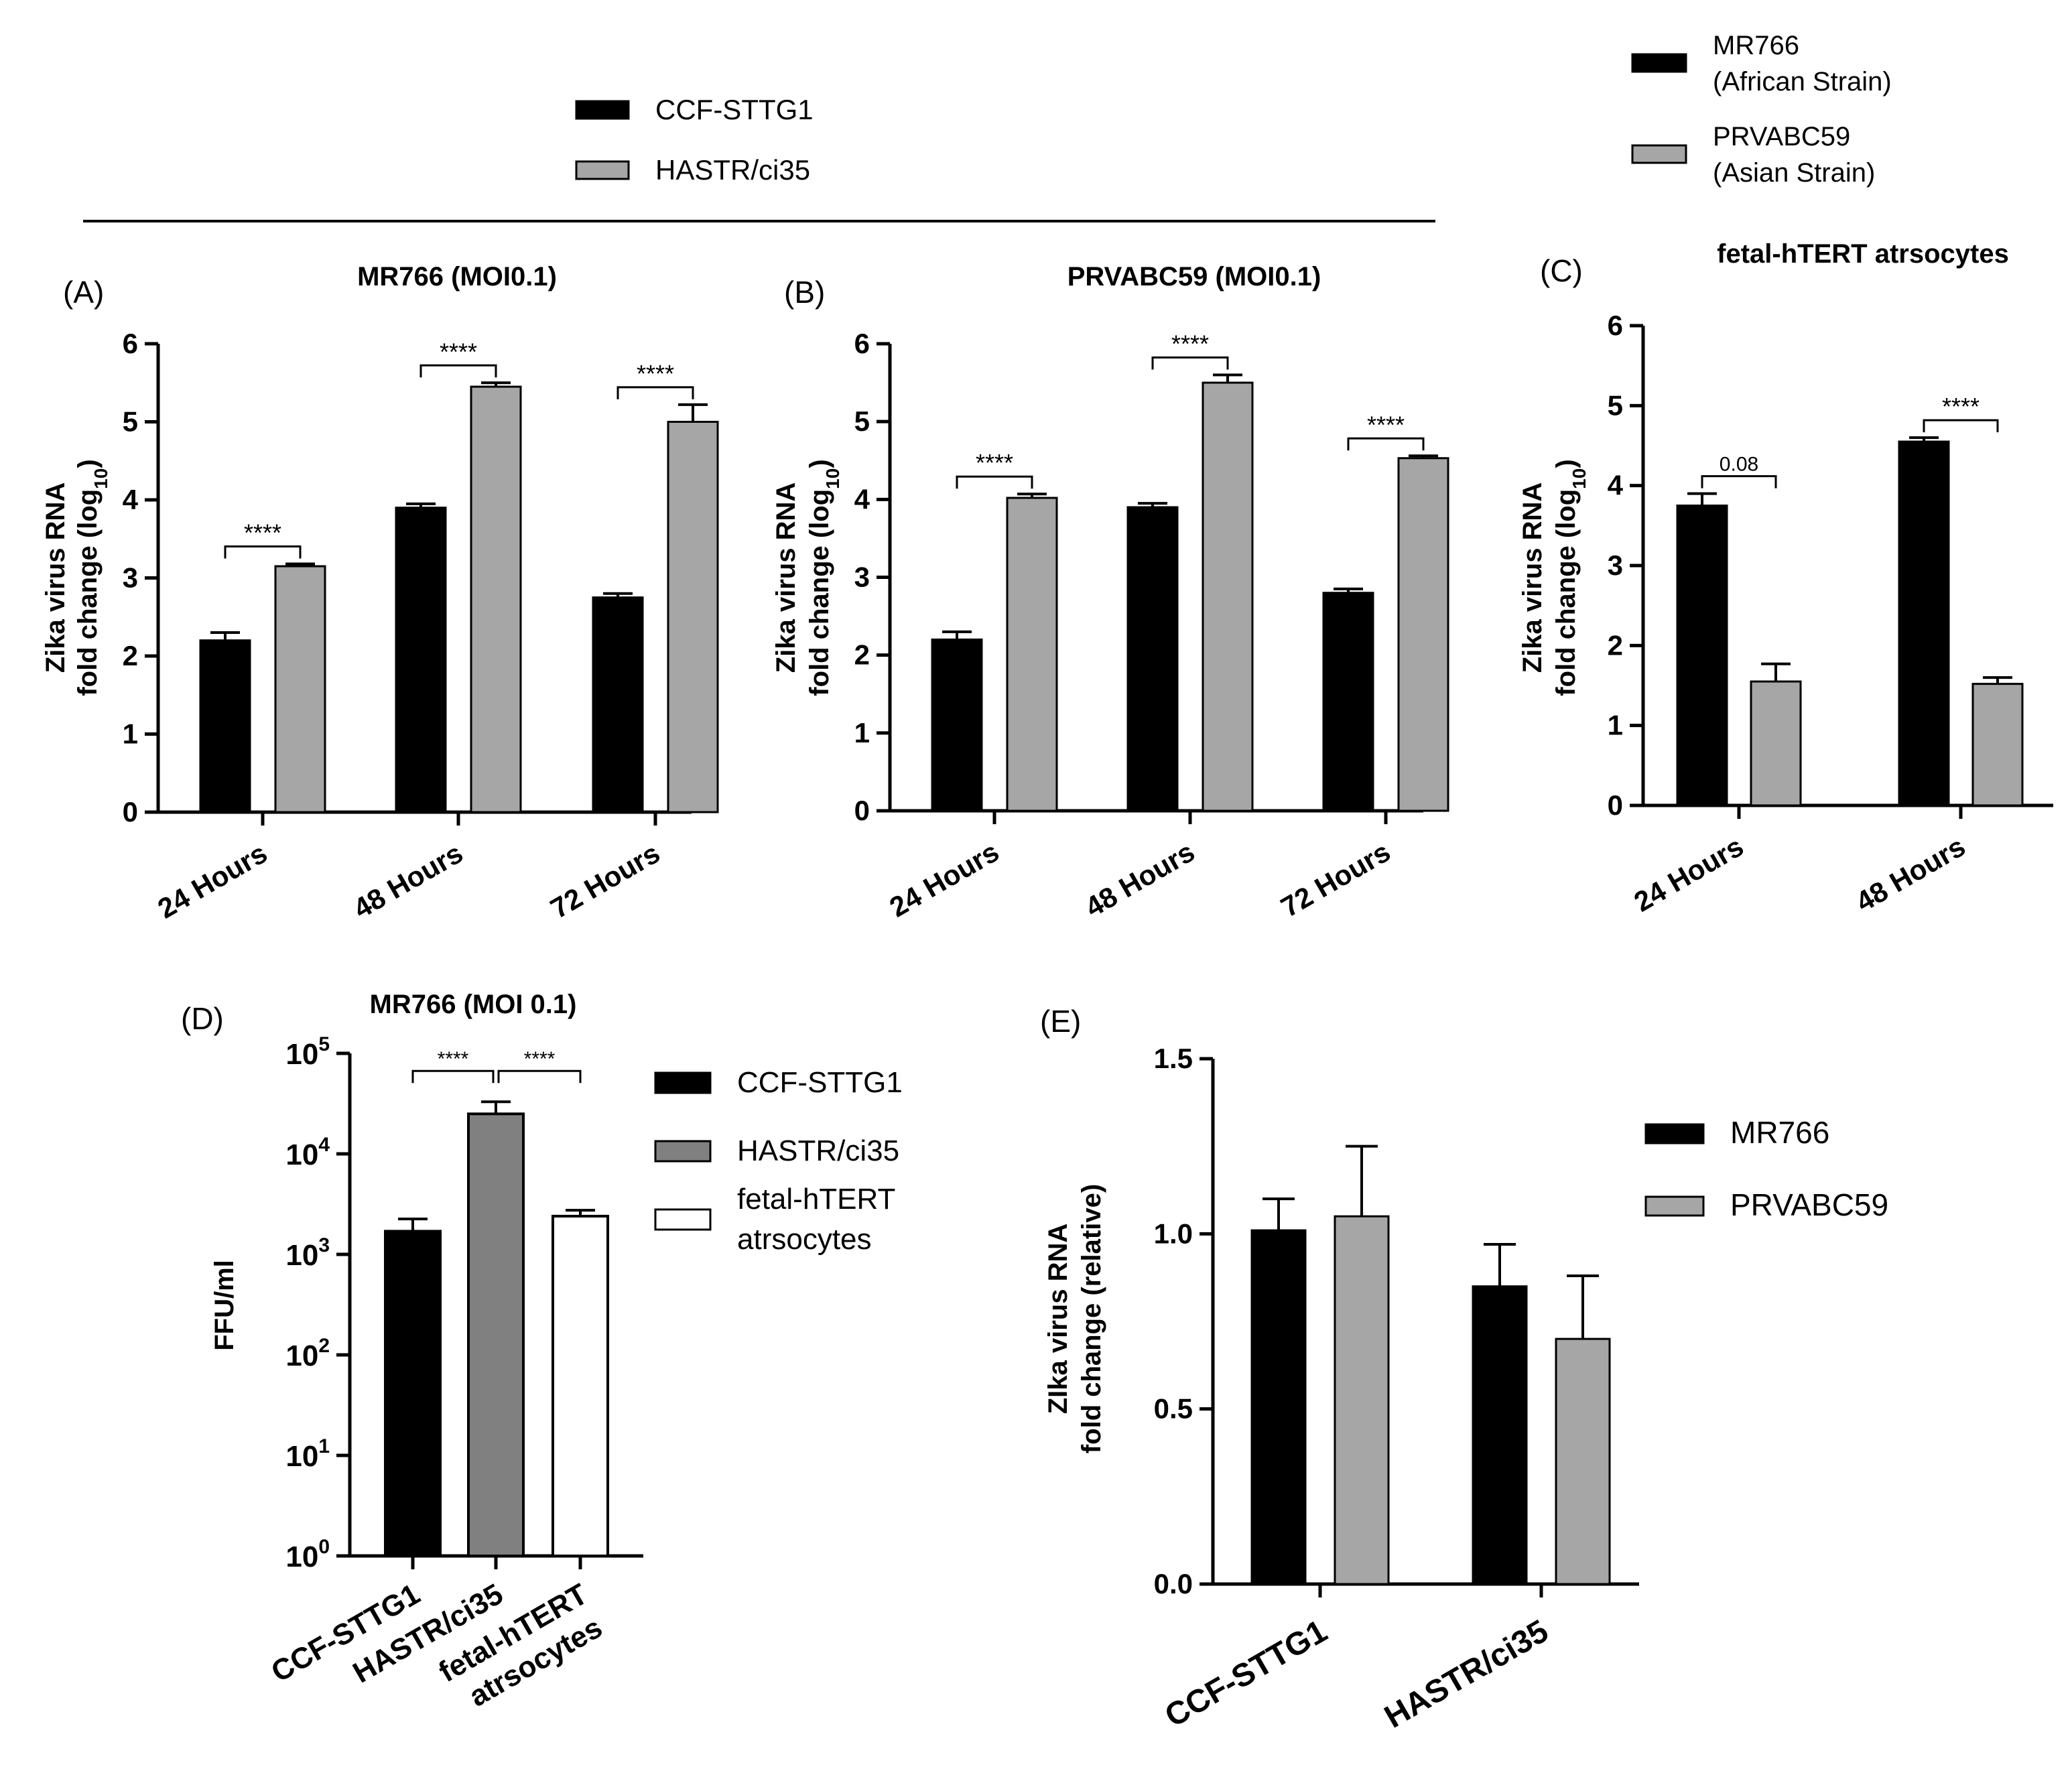  Describe the element at coordinates (862, 343) in the screenshot. I see `y-tick-label: 6` at that location.